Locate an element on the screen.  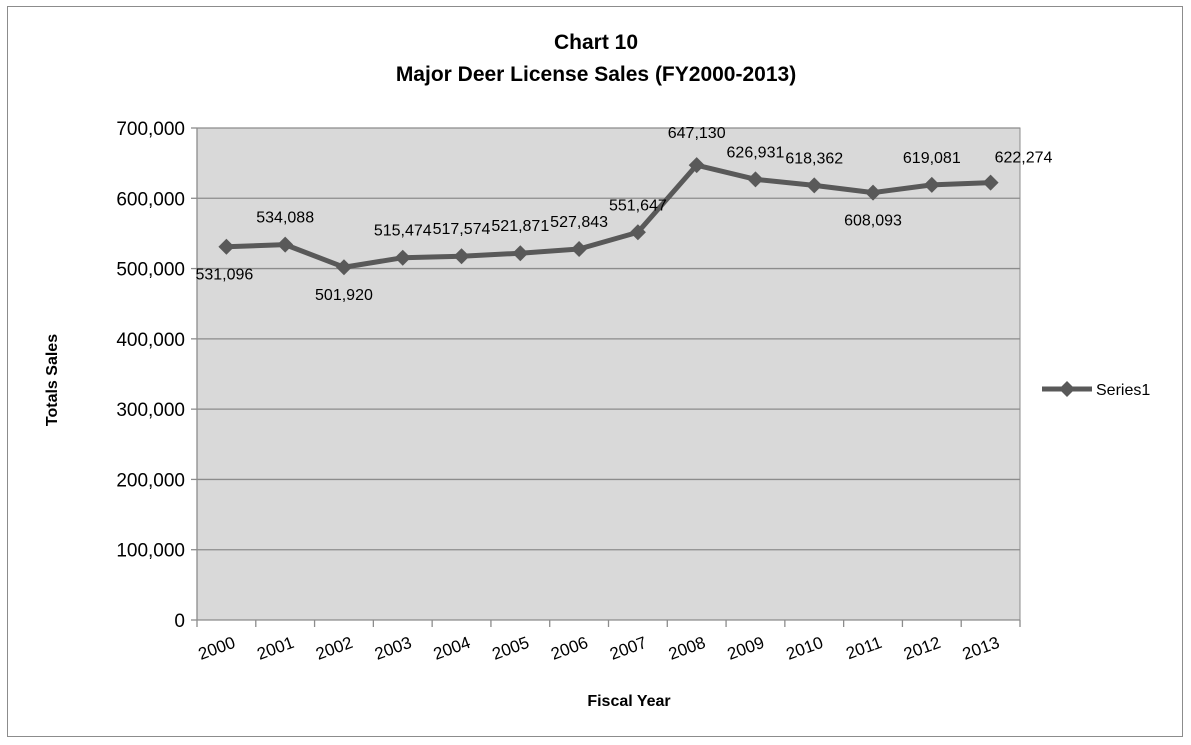
y-tick-label: 300,000 is located at coordinates (150, 410).